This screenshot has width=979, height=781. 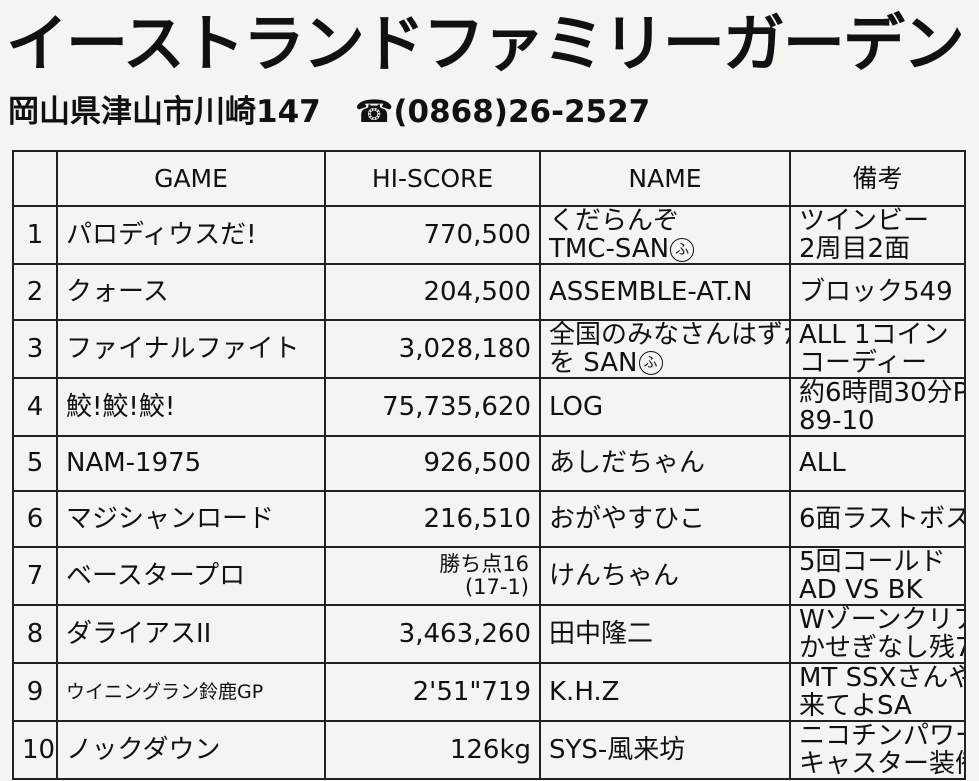 I want to click on score-line: 勝ち点16, so click(x=484, y=563).